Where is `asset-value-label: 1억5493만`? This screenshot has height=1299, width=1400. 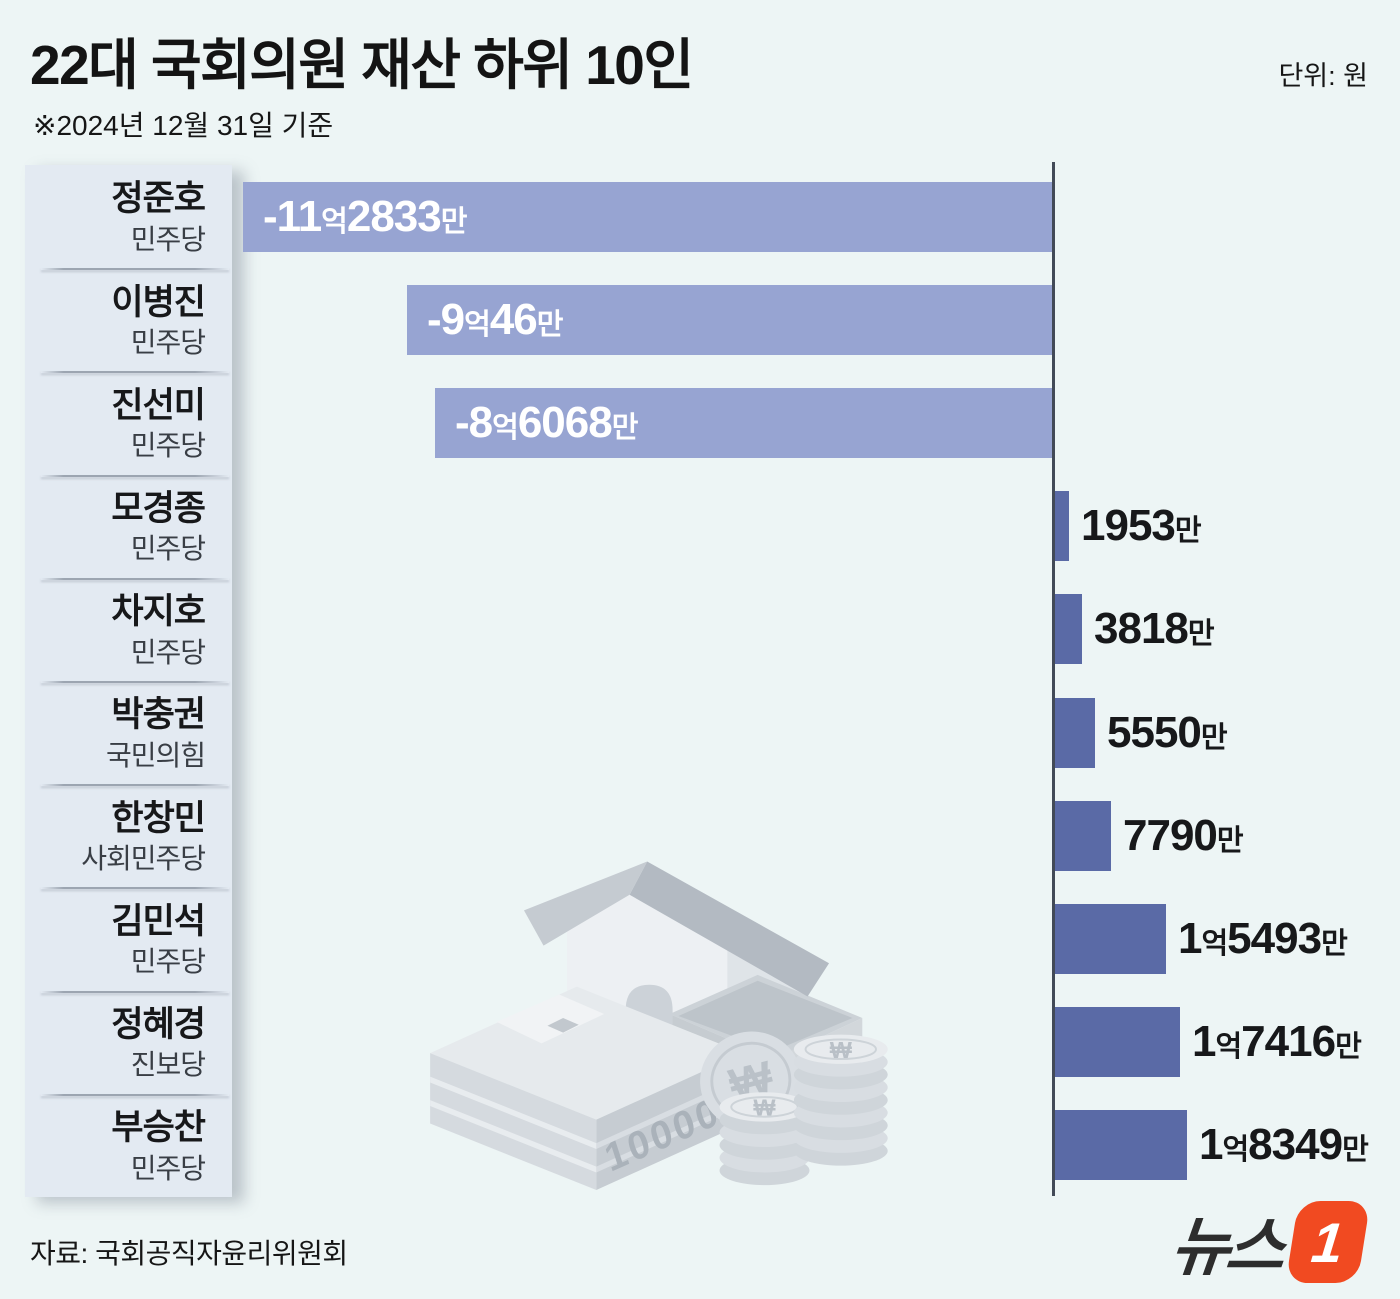 asset-value-label: 1억5493만 is located at coordinates (1263, 938).